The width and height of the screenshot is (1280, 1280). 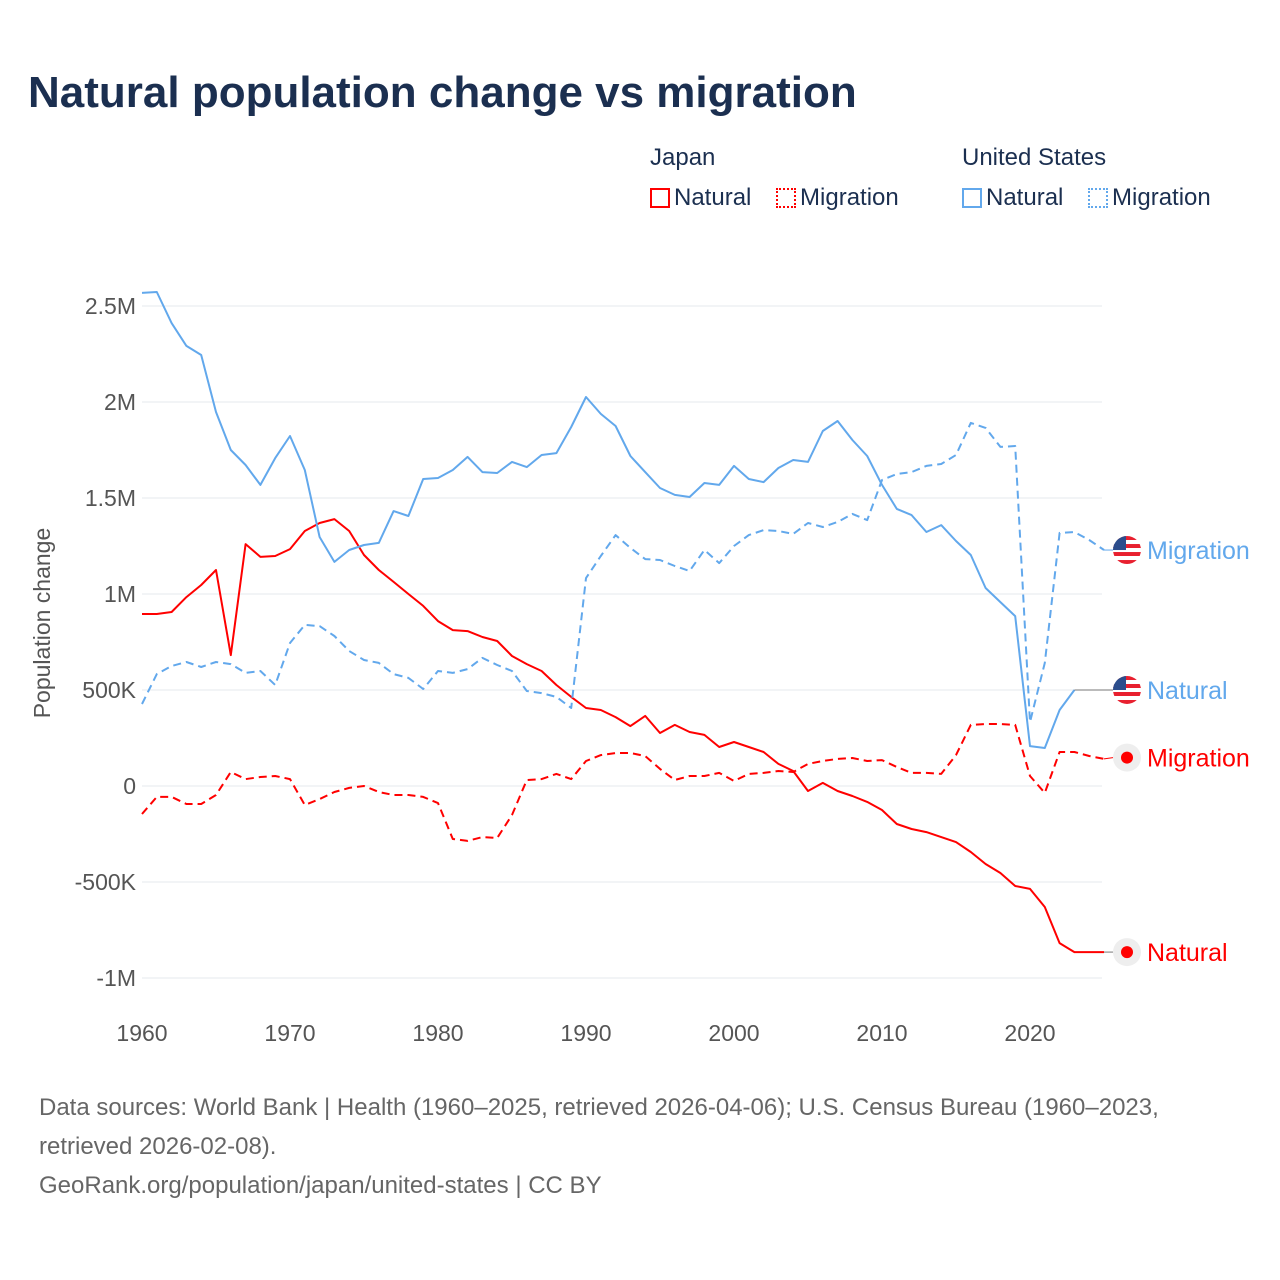 I want to click on y-tick-label: -1M, so click(x=116, y=978).